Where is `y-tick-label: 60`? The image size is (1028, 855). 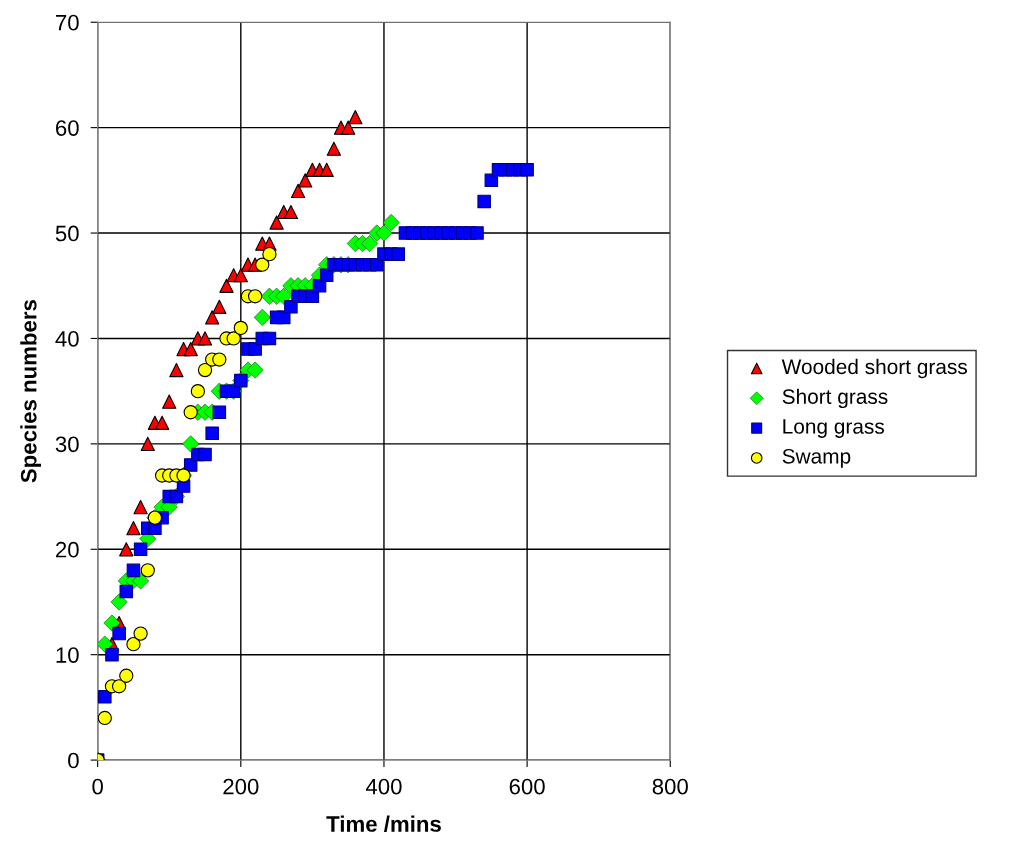
y-tick-label: 60 is located at coordinates (67, 128).